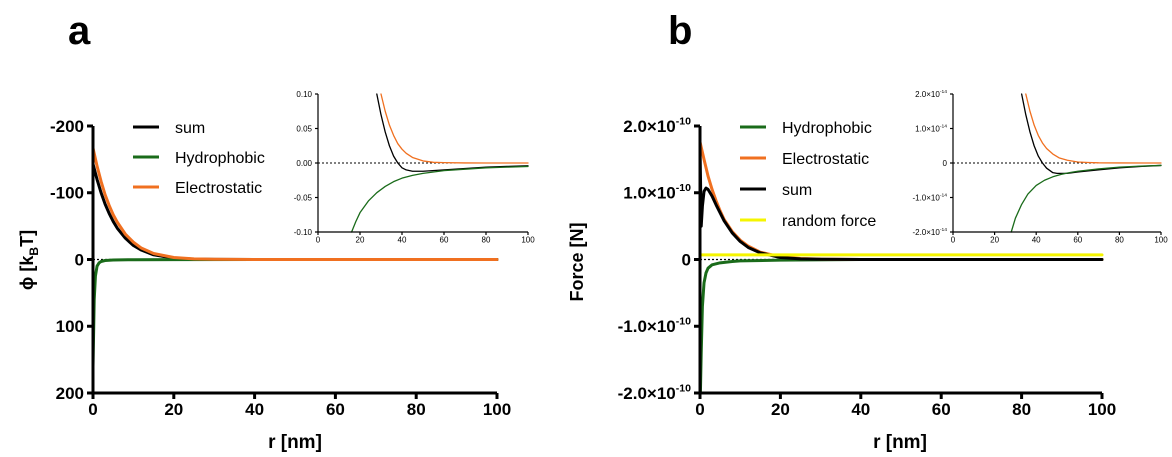 The width and height of the screenshot is (1172, 457). Describe the element at coordinates (945, 163) in the screenshot. I see `b-inset-y-tick-label: 0` at that location.